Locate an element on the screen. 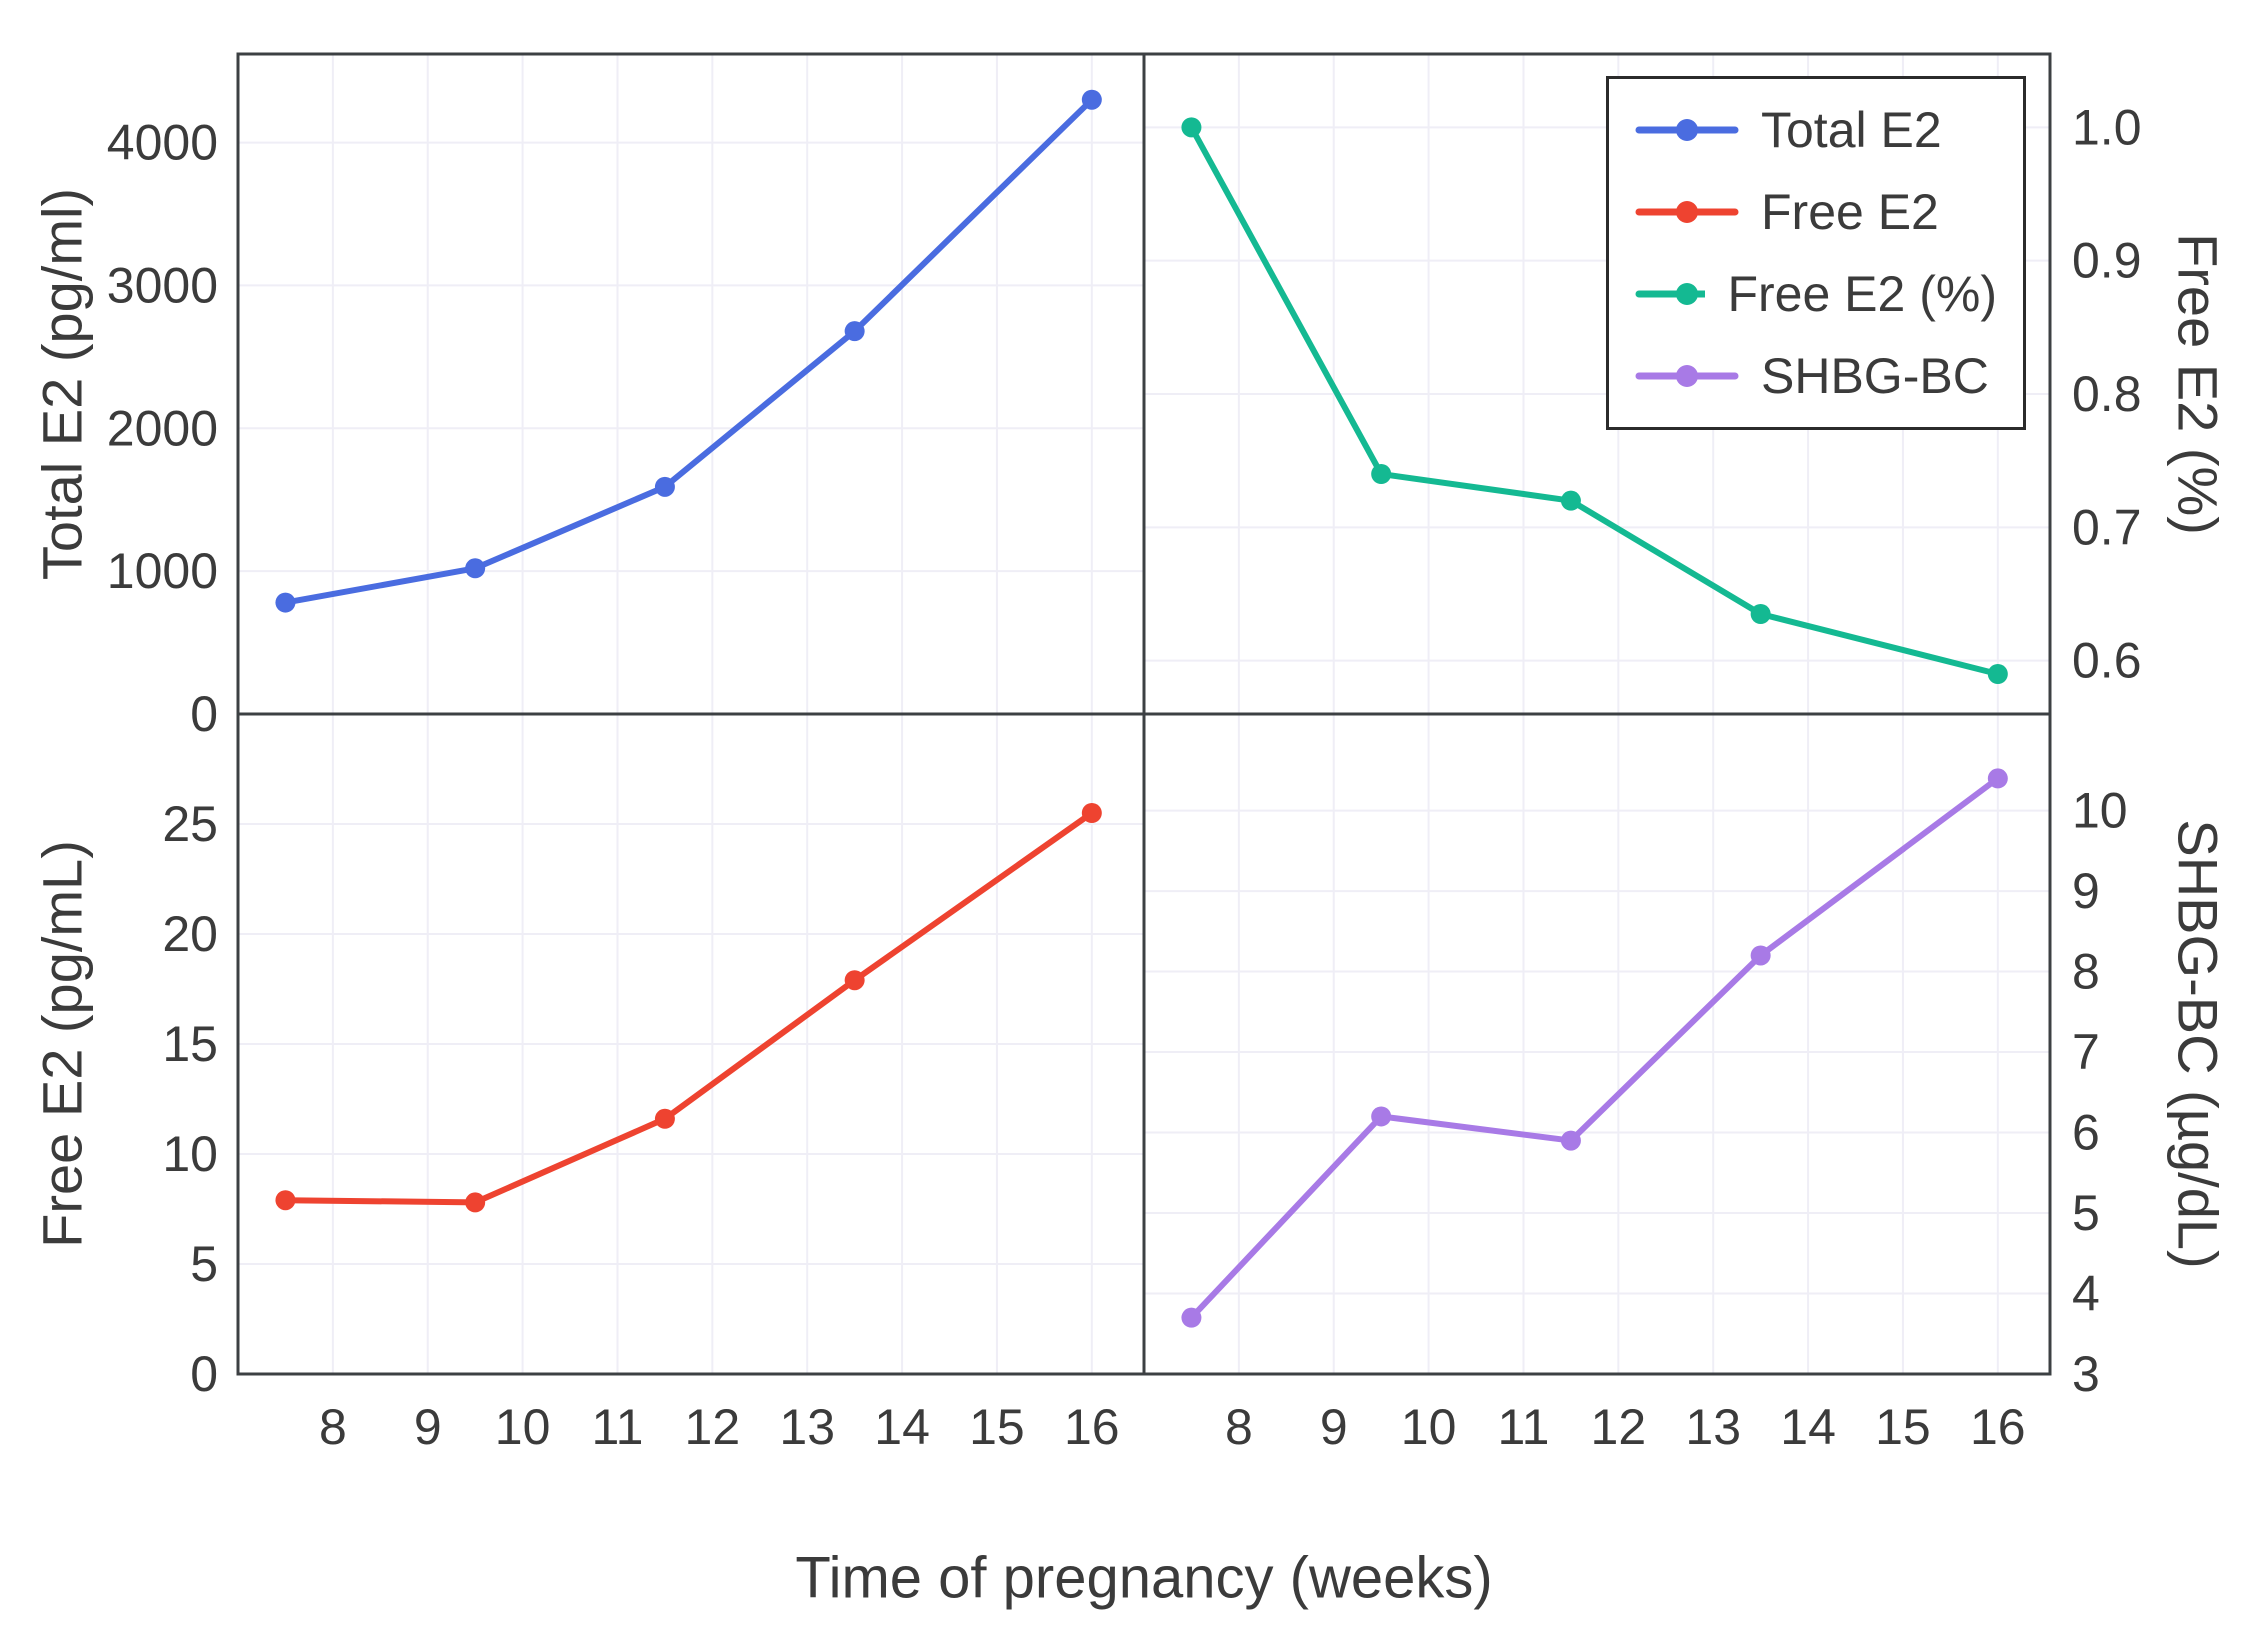  y-tick-label: 4000 is located at coordinates (162, 143).